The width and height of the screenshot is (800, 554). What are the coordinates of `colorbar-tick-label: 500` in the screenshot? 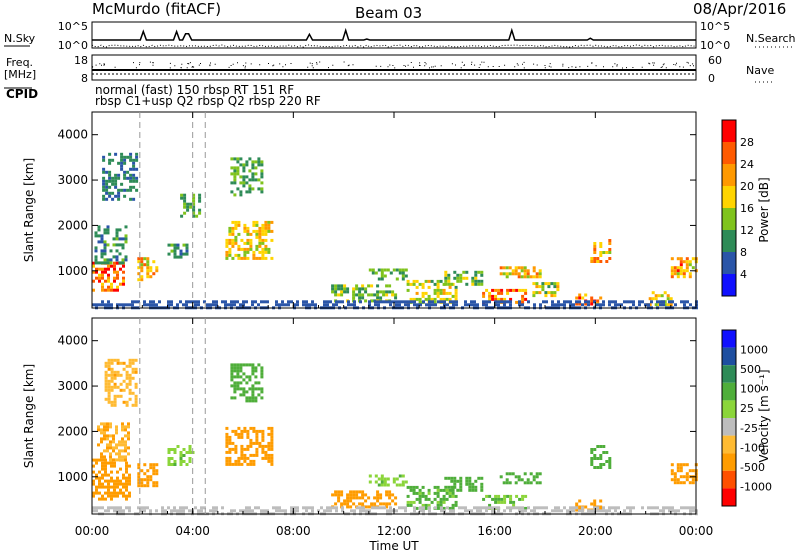 It's located at (750, 369).